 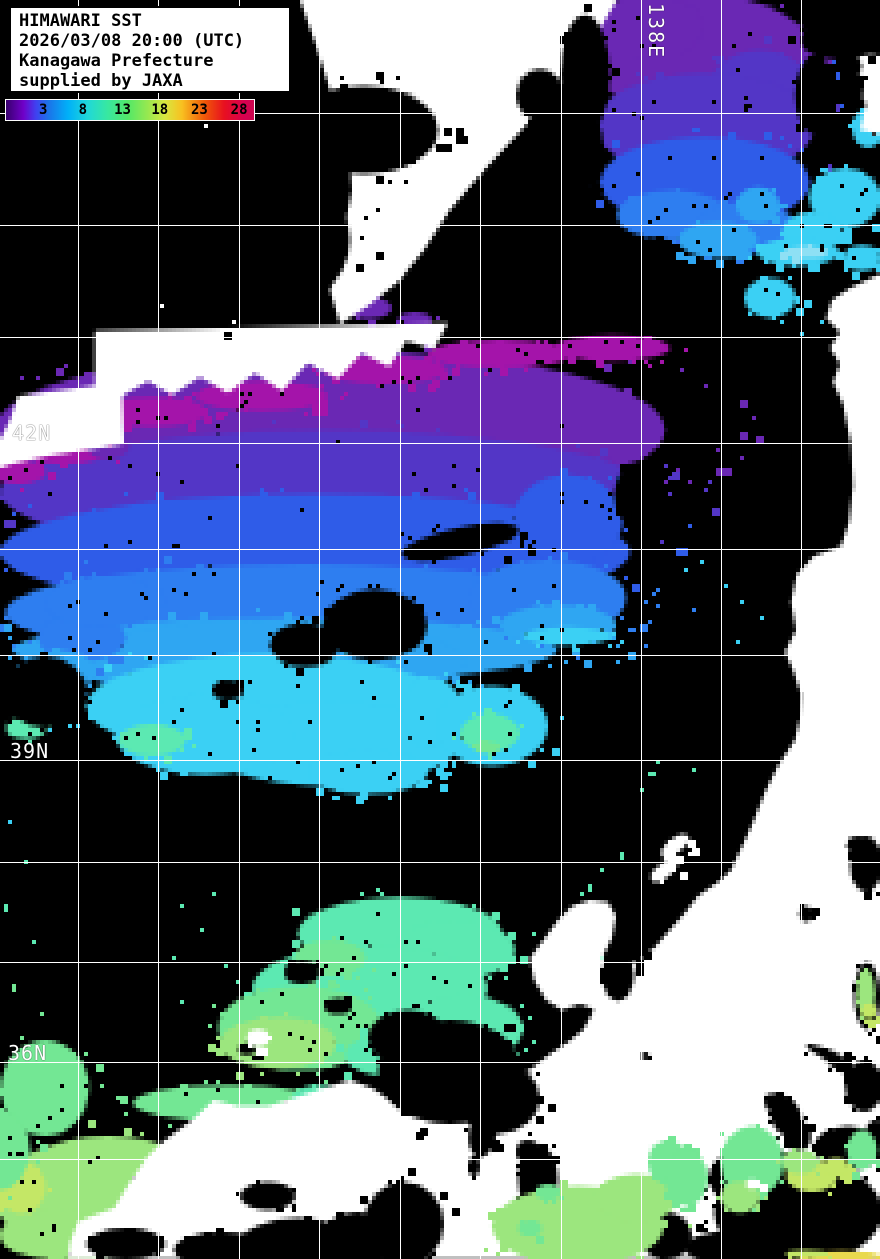 I want to click on colorbar: 3 8 13 18 23 28, so click(x=130, y=110).